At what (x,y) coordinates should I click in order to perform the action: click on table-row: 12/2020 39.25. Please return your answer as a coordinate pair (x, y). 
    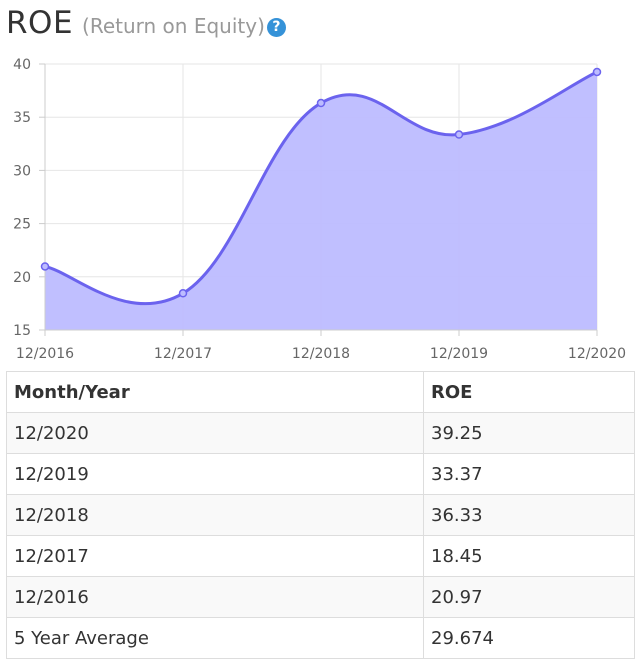
    Looking at the image, I should click on (320, 433).